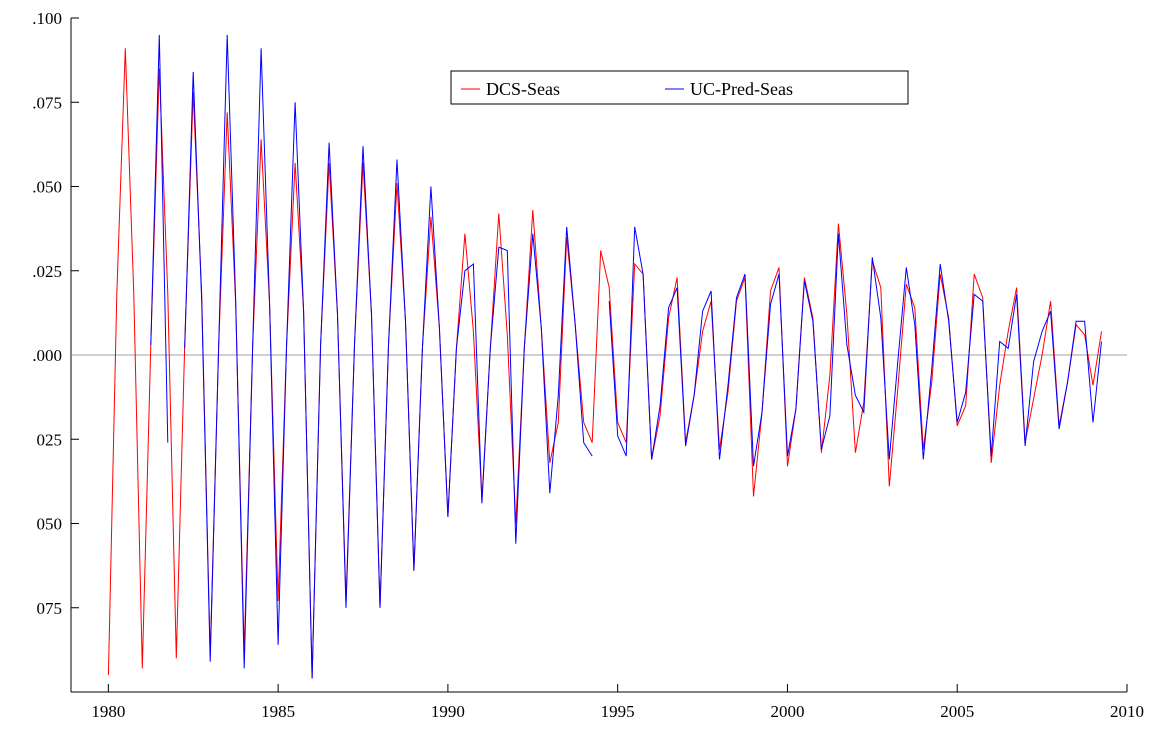  Describe the element at coordinates (787, 711) in the screenshot. I see `x-tick-label: 2000` at that location.